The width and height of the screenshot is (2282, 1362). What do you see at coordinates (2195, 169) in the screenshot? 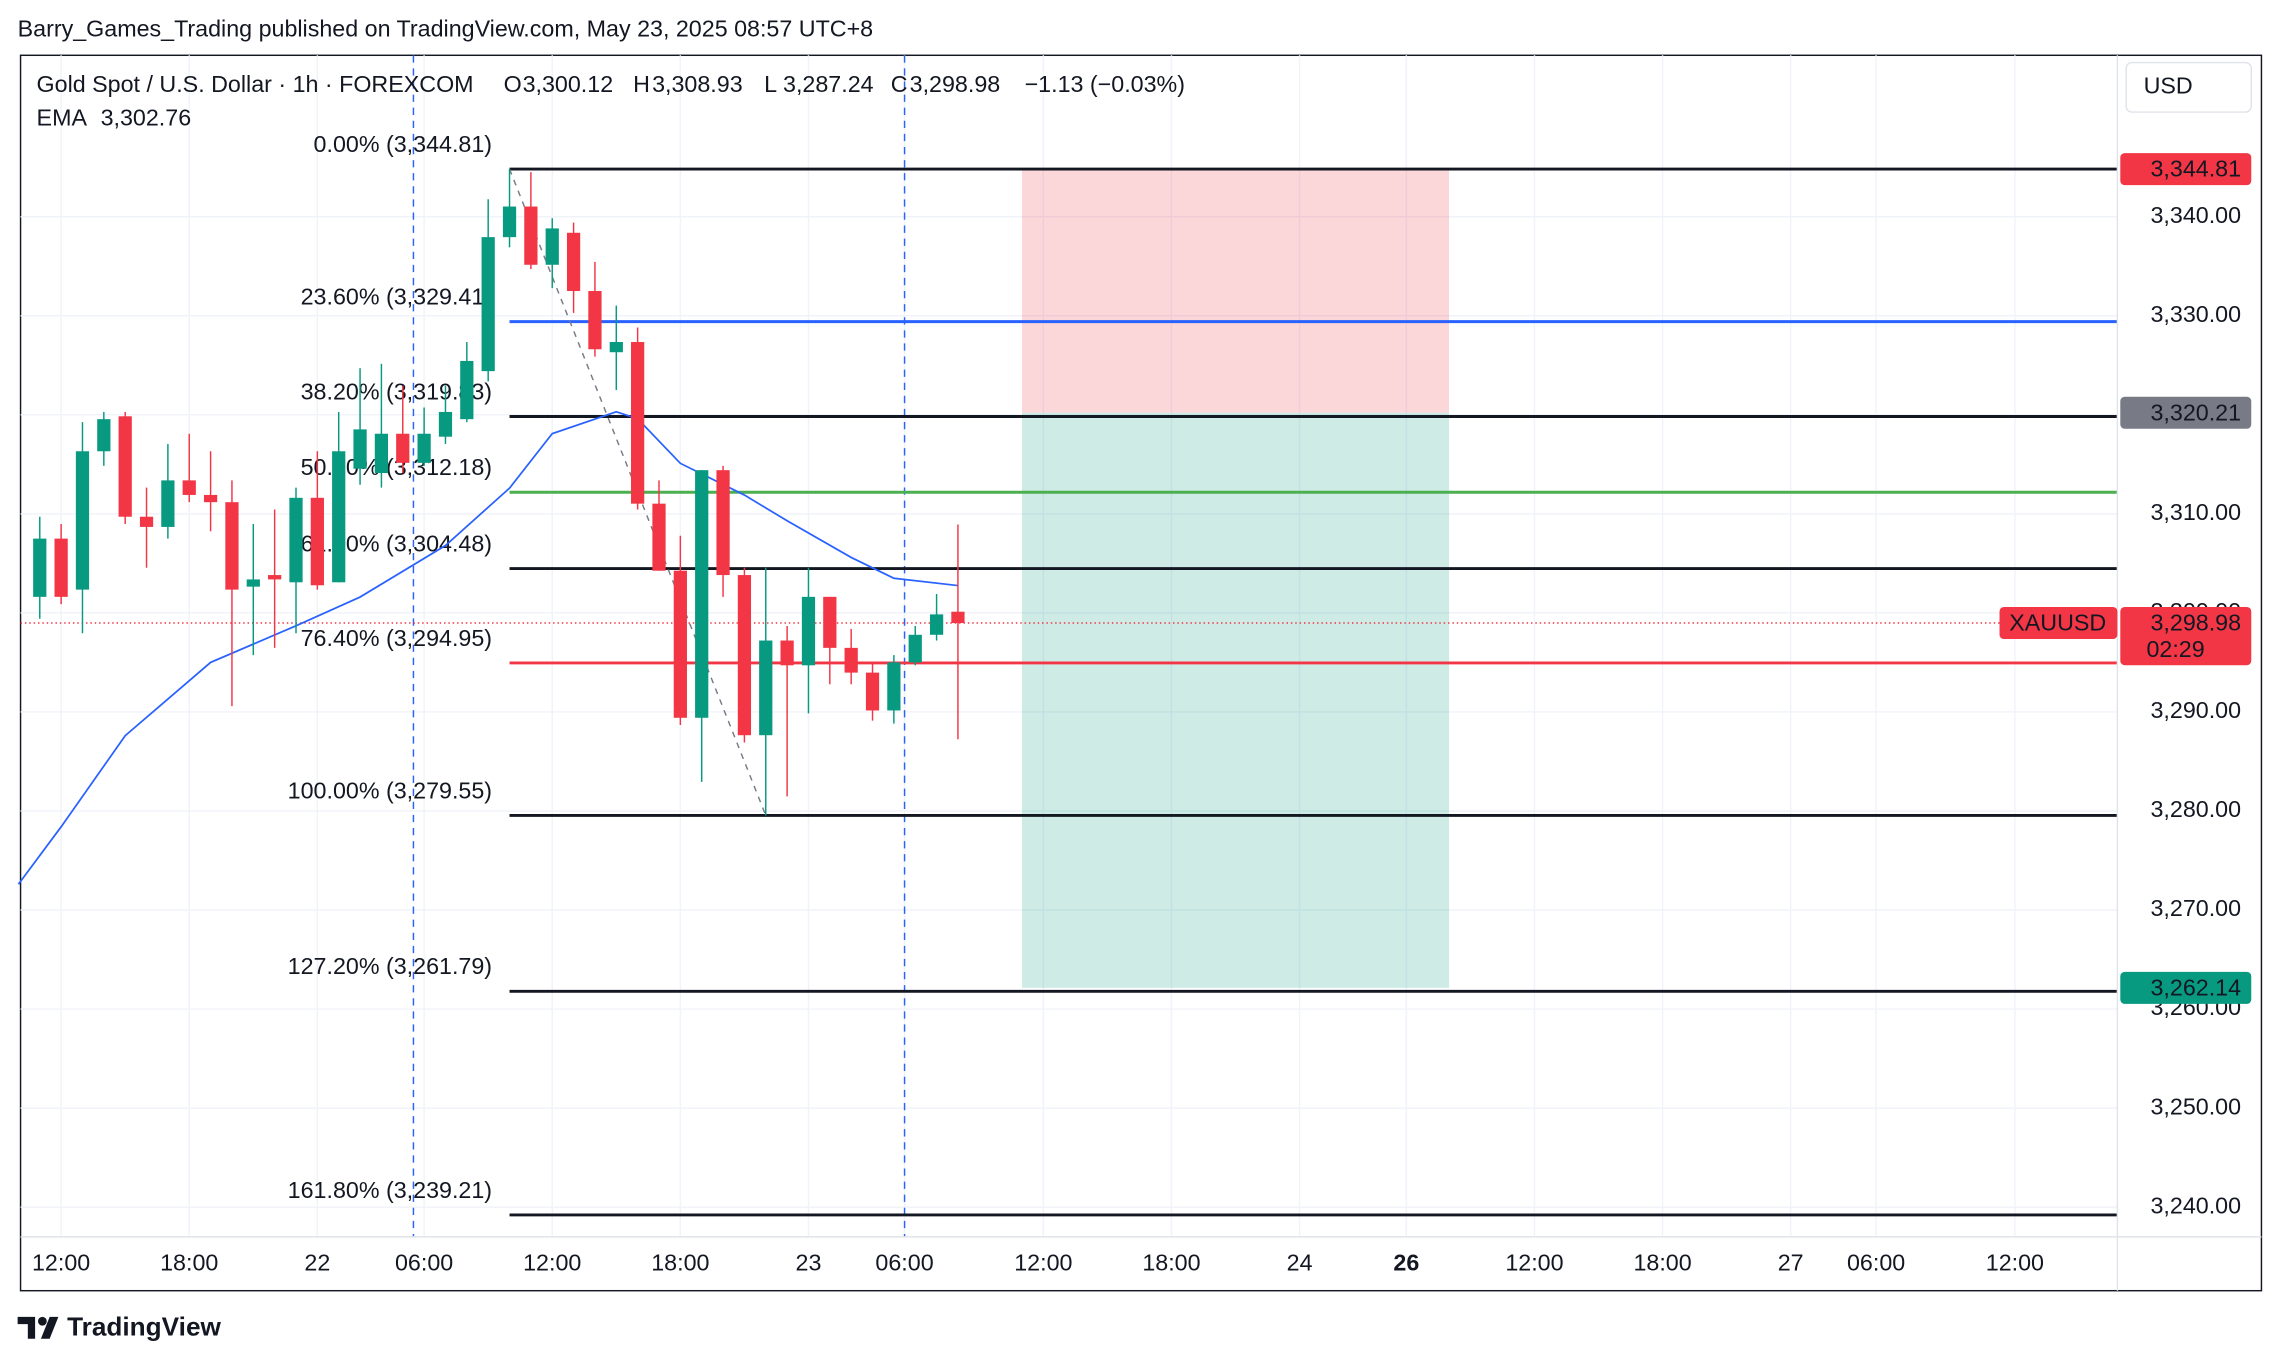
I see `price-marker-label: 3,344.81` at bounding box center [2195, 169].